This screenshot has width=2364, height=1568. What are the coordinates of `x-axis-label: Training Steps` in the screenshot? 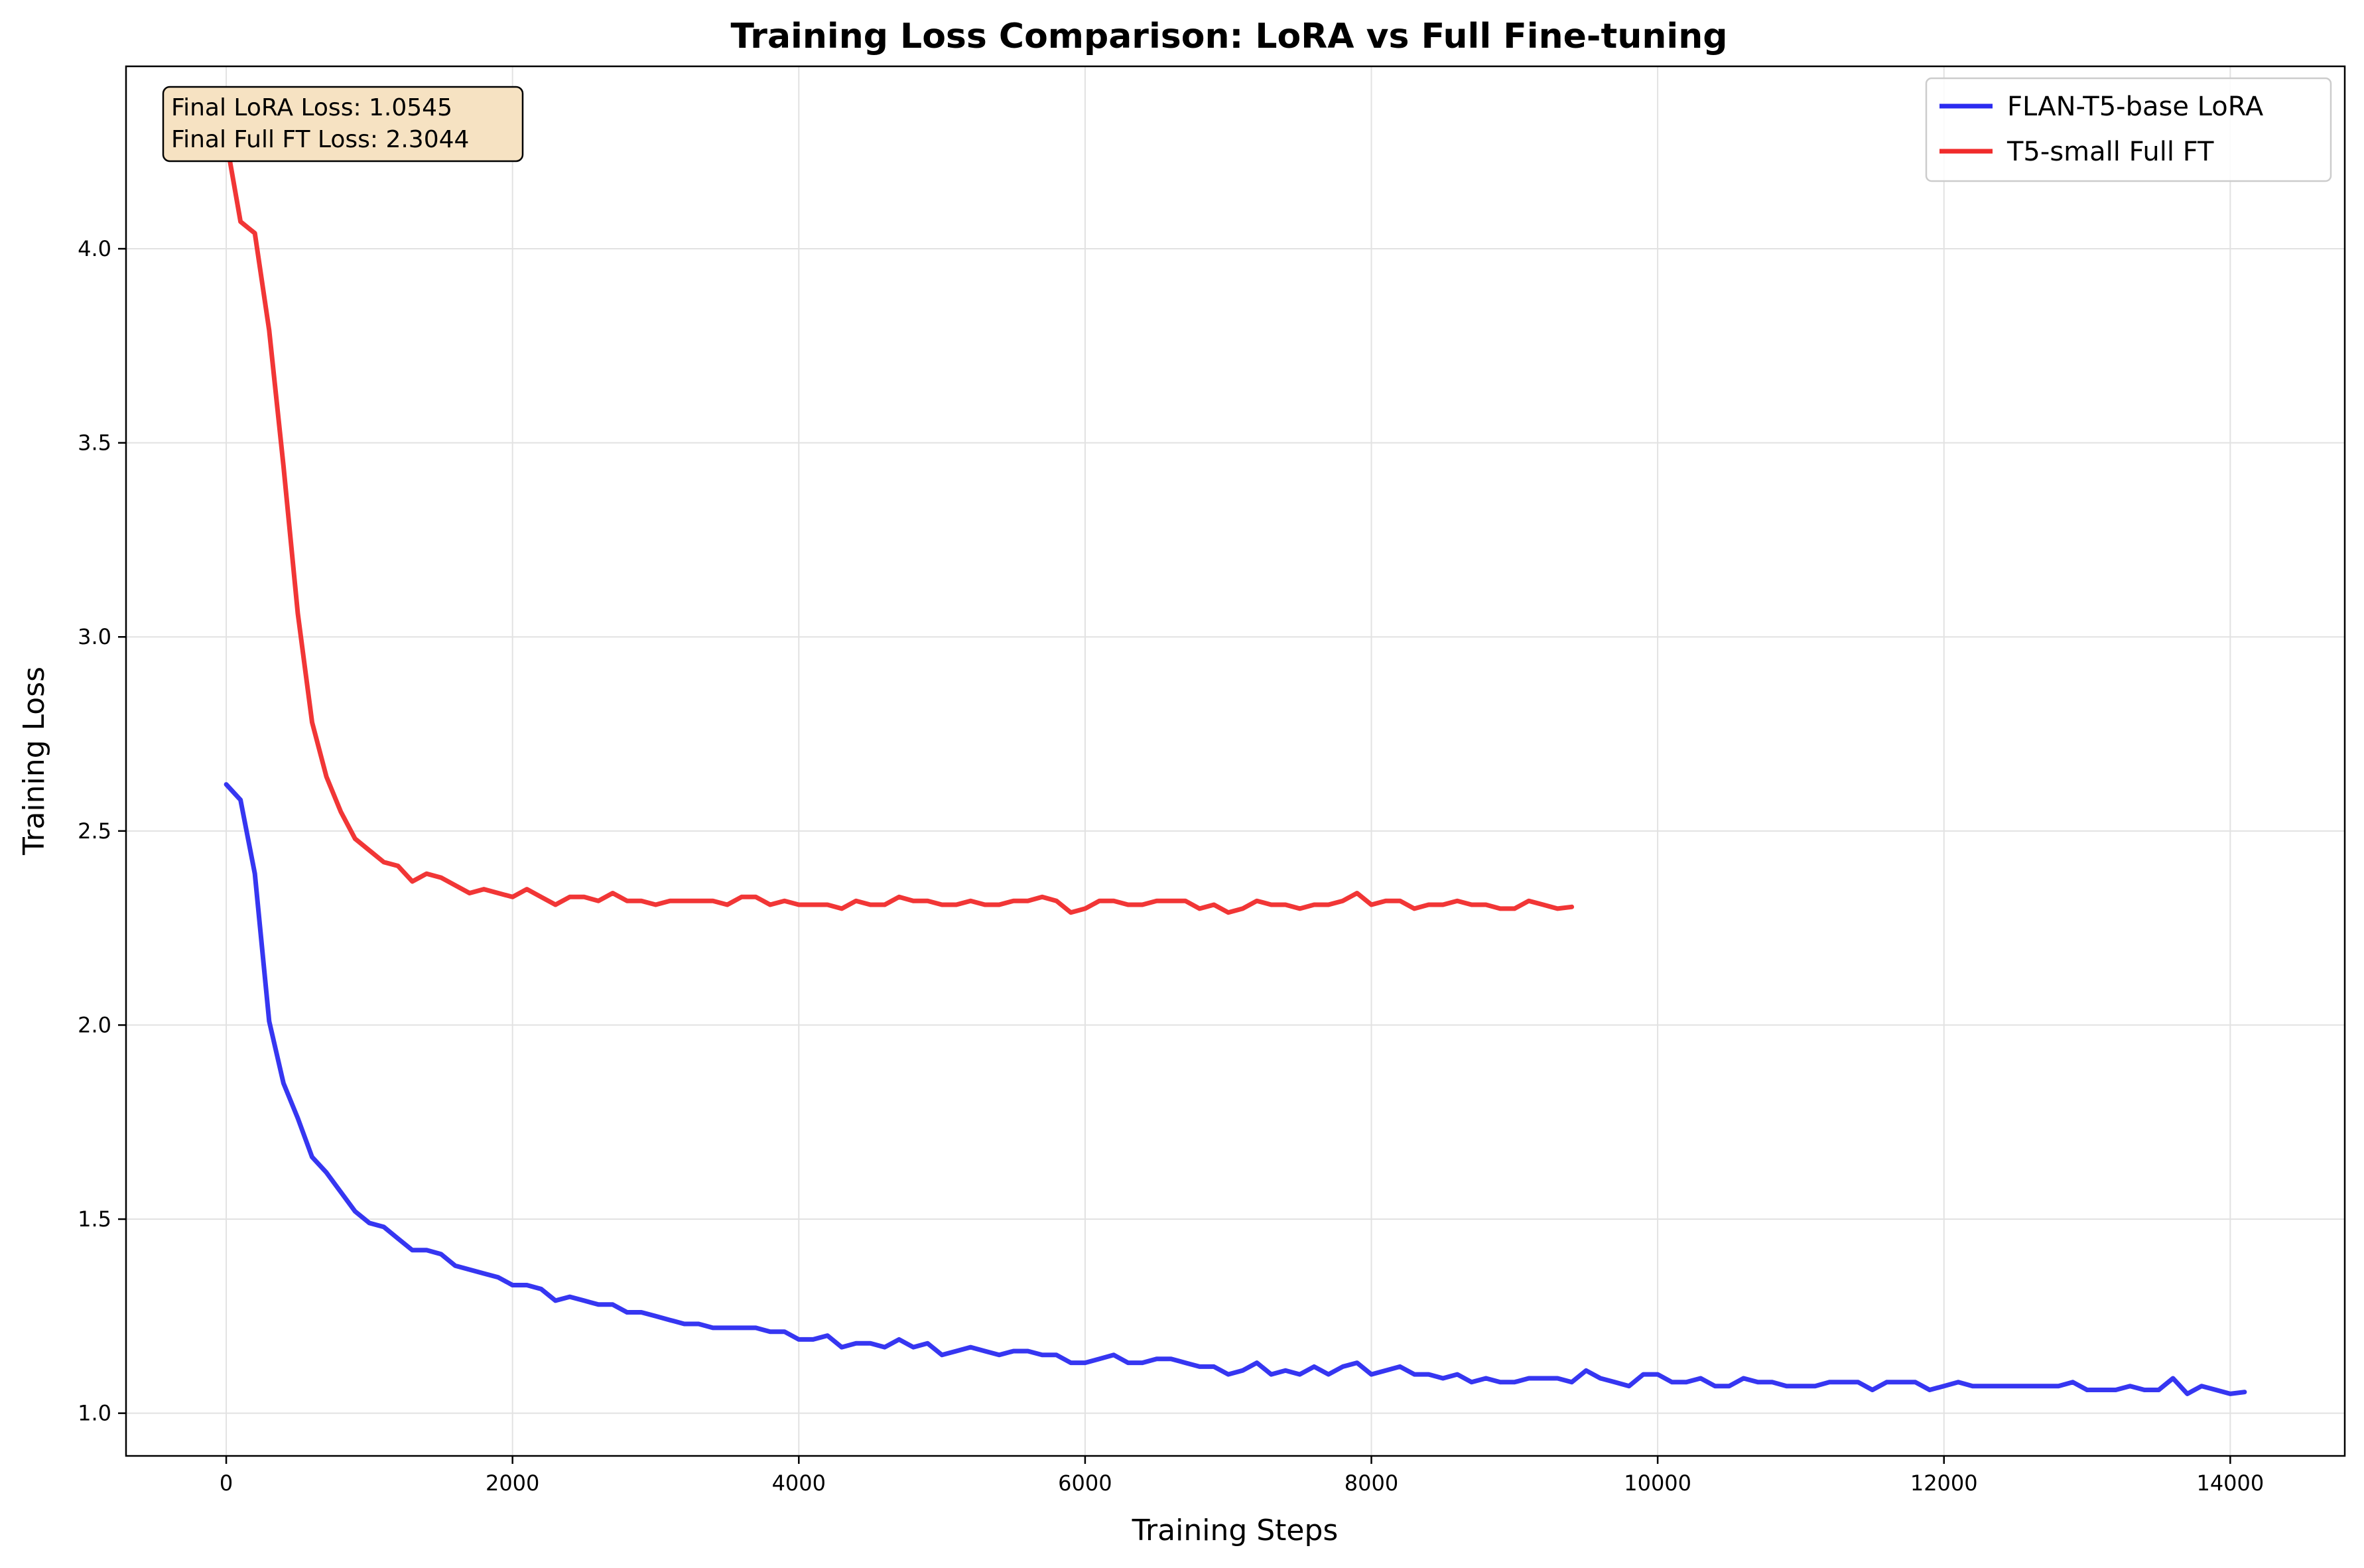 It's located at (1235, 1531).